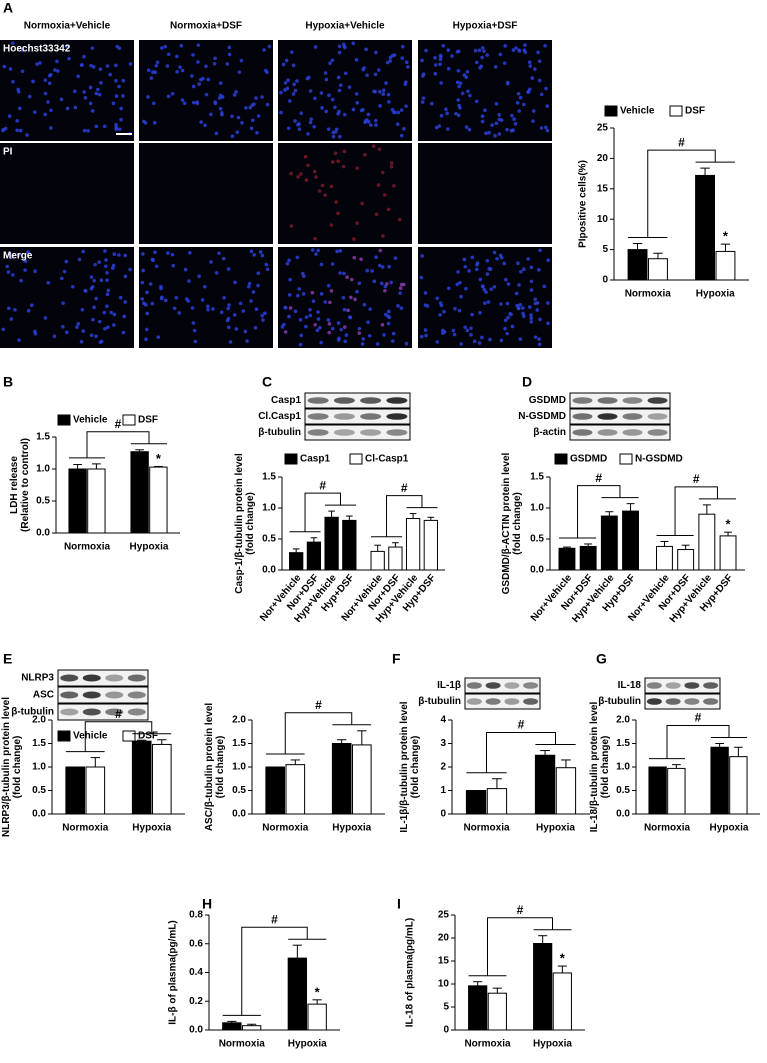 The width and height of the screenshot is (767, 1063). I want to click on y-axis-label: NLRP3/β-tubulin protein level, so click(6, 767).